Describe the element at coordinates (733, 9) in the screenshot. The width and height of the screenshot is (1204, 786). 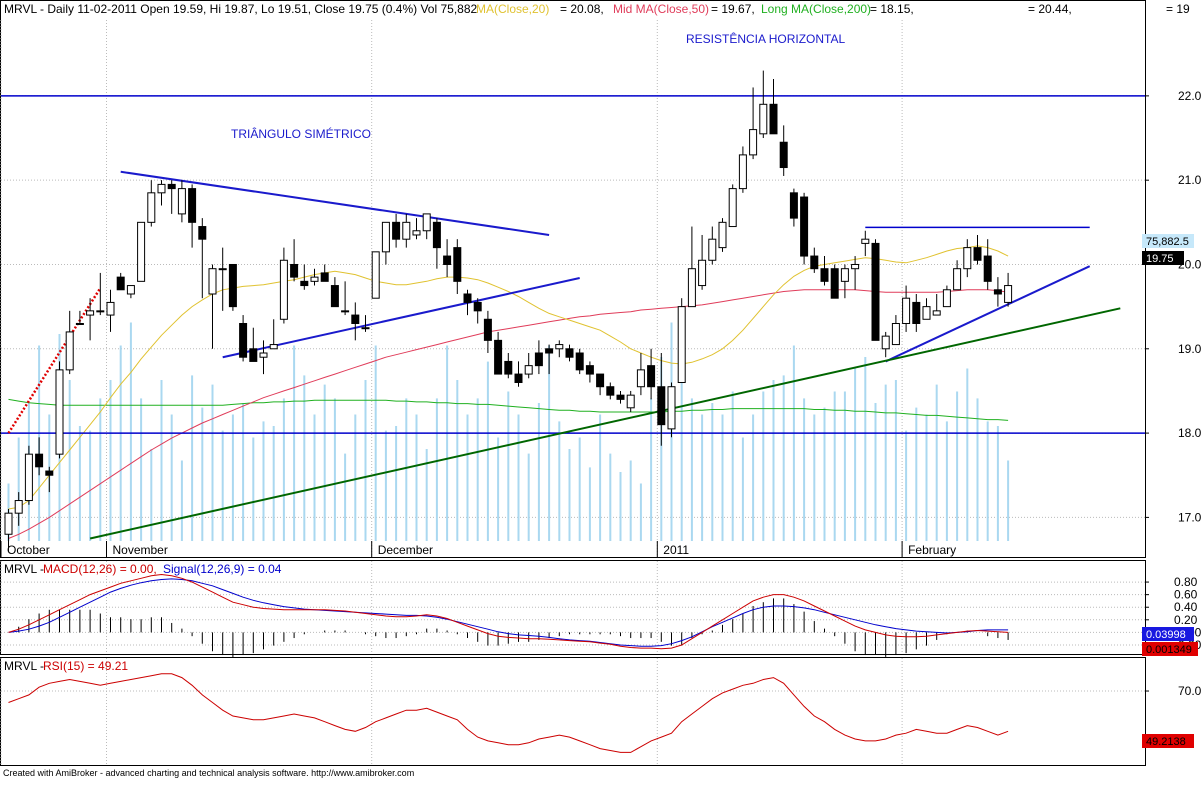
I see `header-ma-mid-value: = 19.67,` at that location.